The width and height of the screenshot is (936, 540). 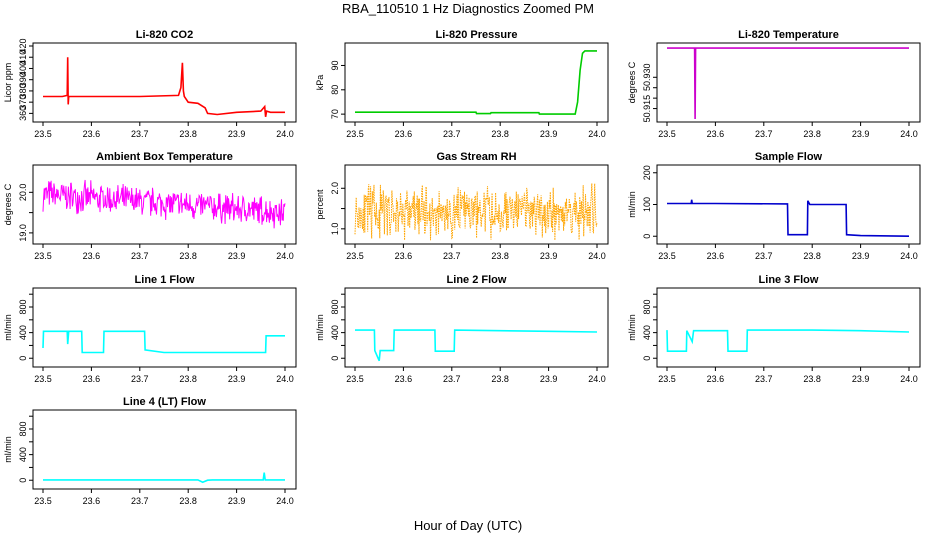 What do you see at coordinates (789, 280) in the screenshot?
I see `panel-title: Line 3 Flow` at bounding box center [789, 280].